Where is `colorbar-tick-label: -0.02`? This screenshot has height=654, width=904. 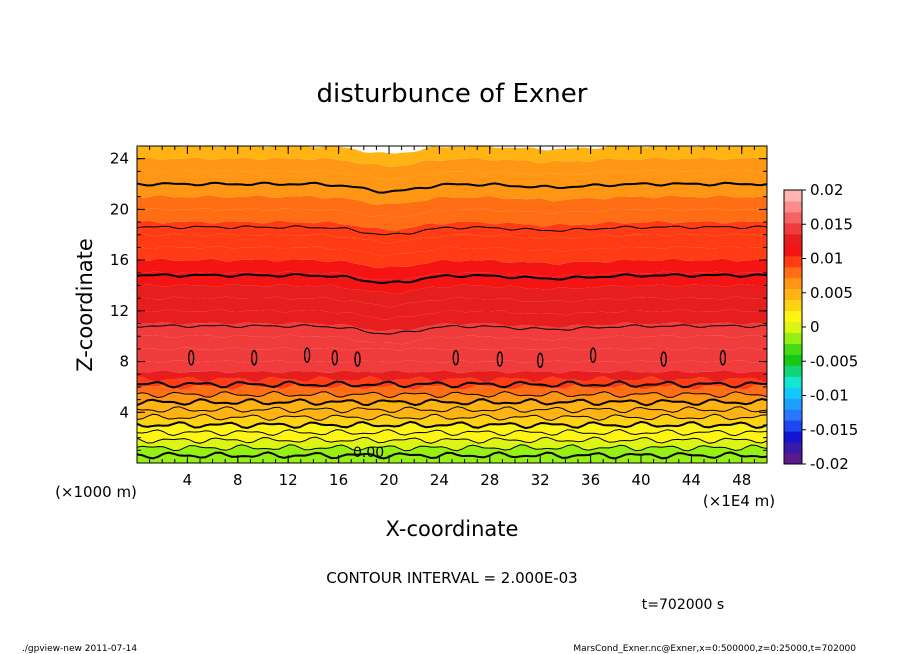
colorbar-tick-label: -0.02 is located at coordinates (829, 464).